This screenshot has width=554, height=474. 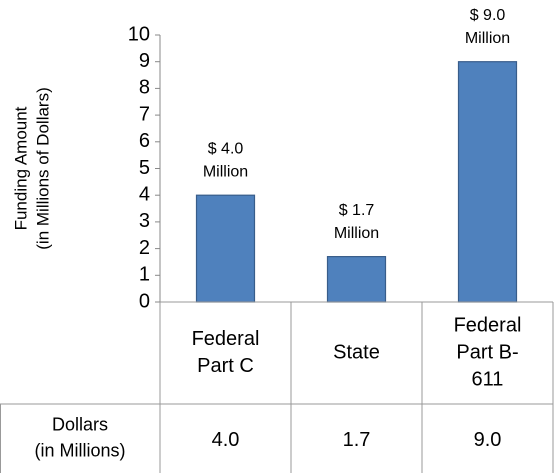 I want to click on category-label: State, so click(x=356, y=352).